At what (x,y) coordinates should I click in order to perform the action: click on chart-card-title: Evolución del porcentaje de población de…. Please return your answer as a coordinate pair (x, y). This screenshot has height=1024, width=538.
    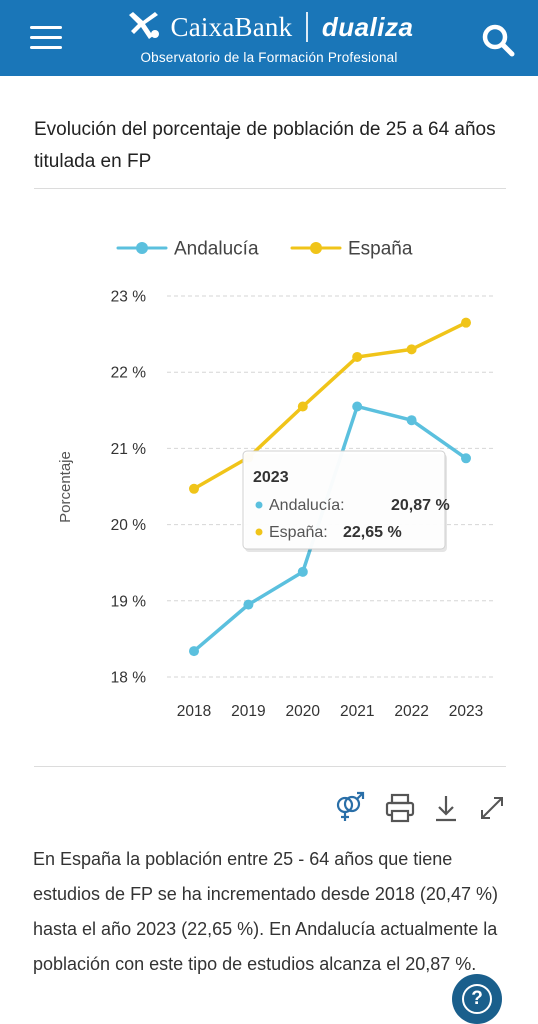
    Looking at the image, I should click on (265, 145).